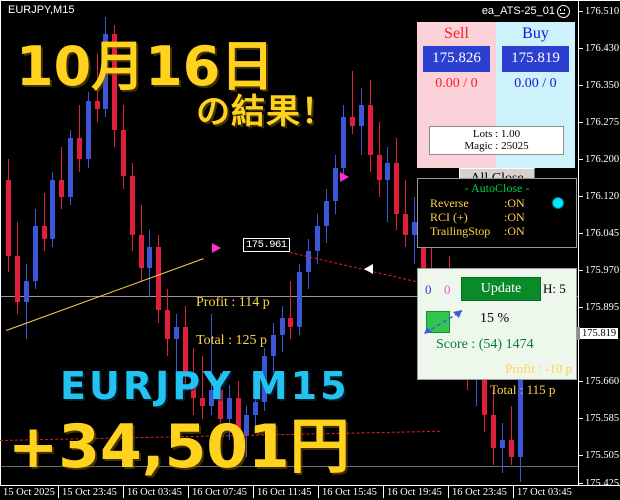 The width and height of the screenshot is (620, 500). Describe the element at coordinates (506, 203) in the screenshot. I see `autoclose-reverse-sep: :` at that location.